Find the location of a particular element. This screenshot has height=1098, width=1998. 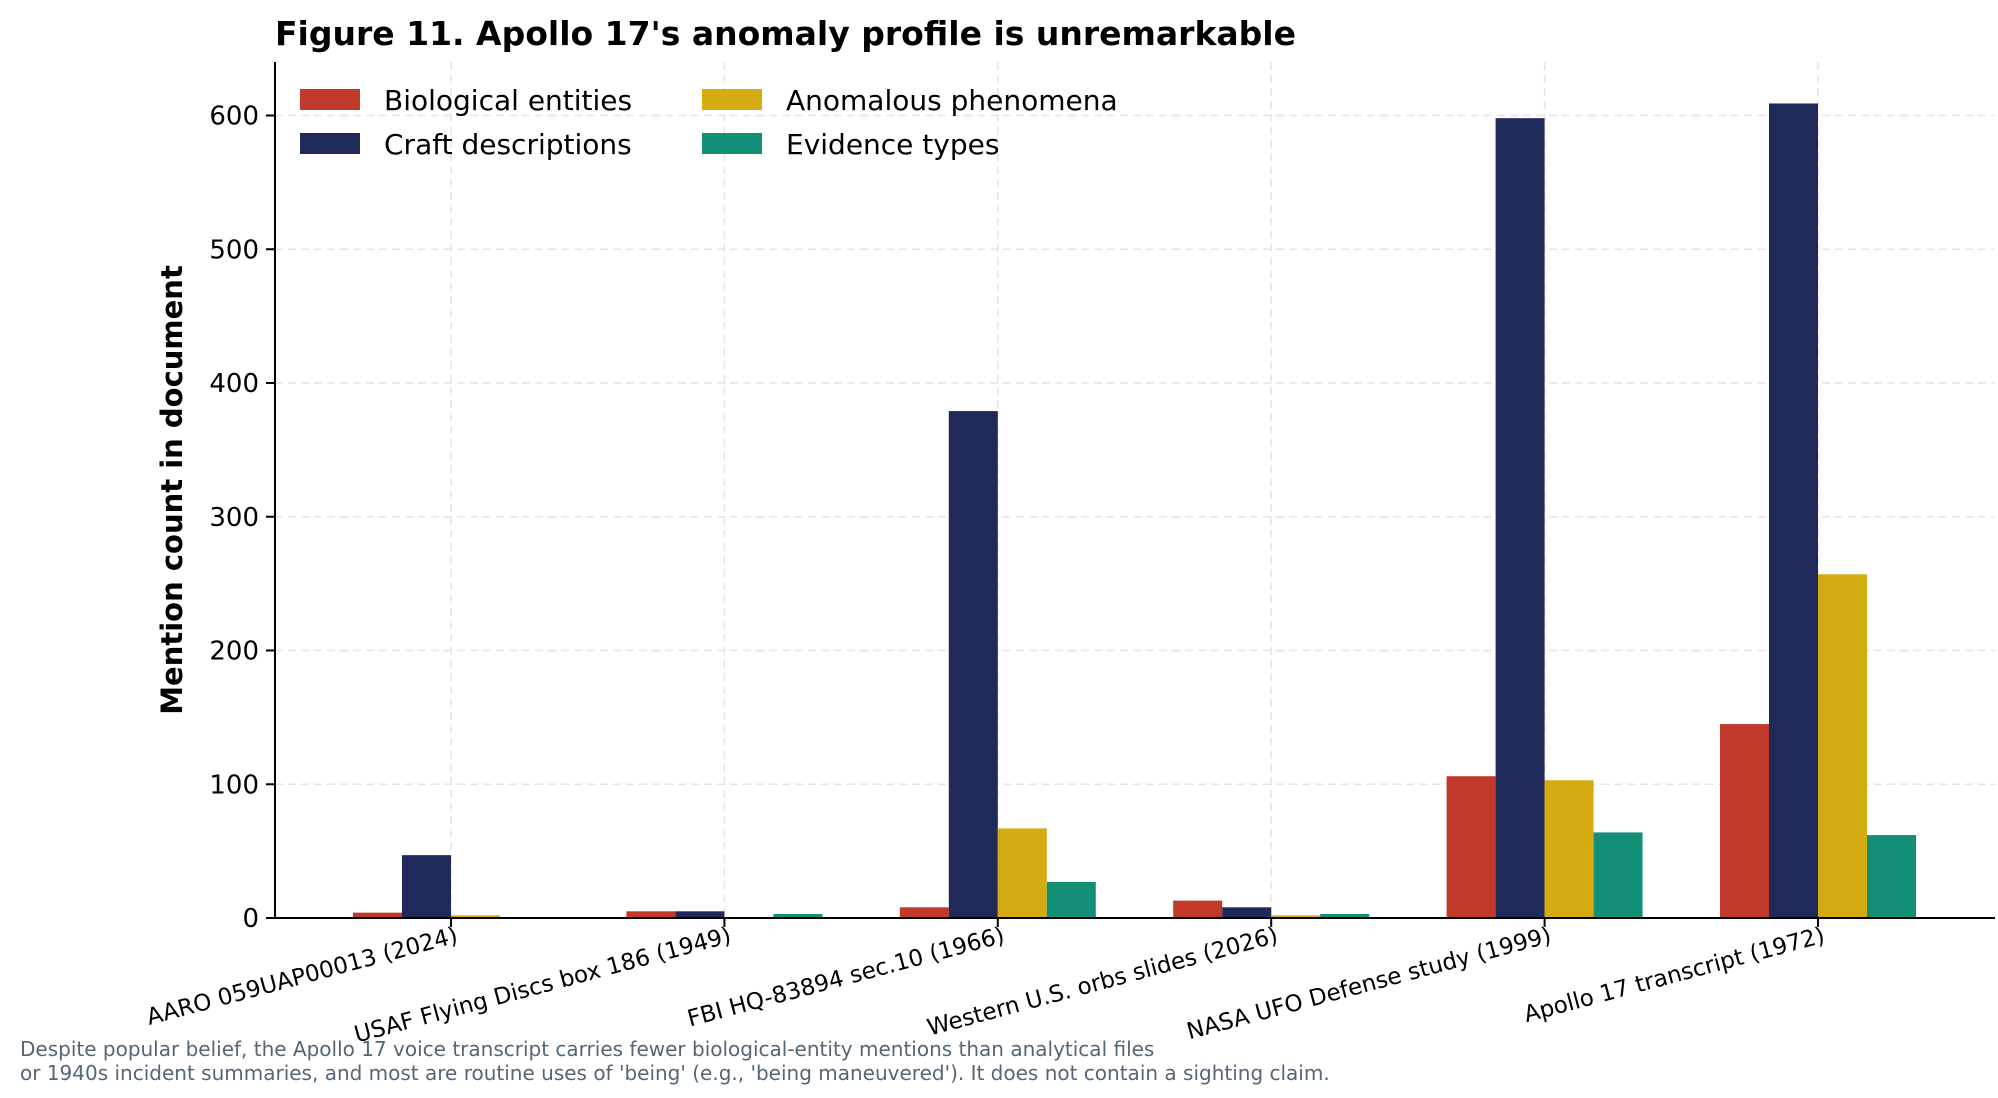

y-tick-label: 500 is located at coordinates (234, 250).